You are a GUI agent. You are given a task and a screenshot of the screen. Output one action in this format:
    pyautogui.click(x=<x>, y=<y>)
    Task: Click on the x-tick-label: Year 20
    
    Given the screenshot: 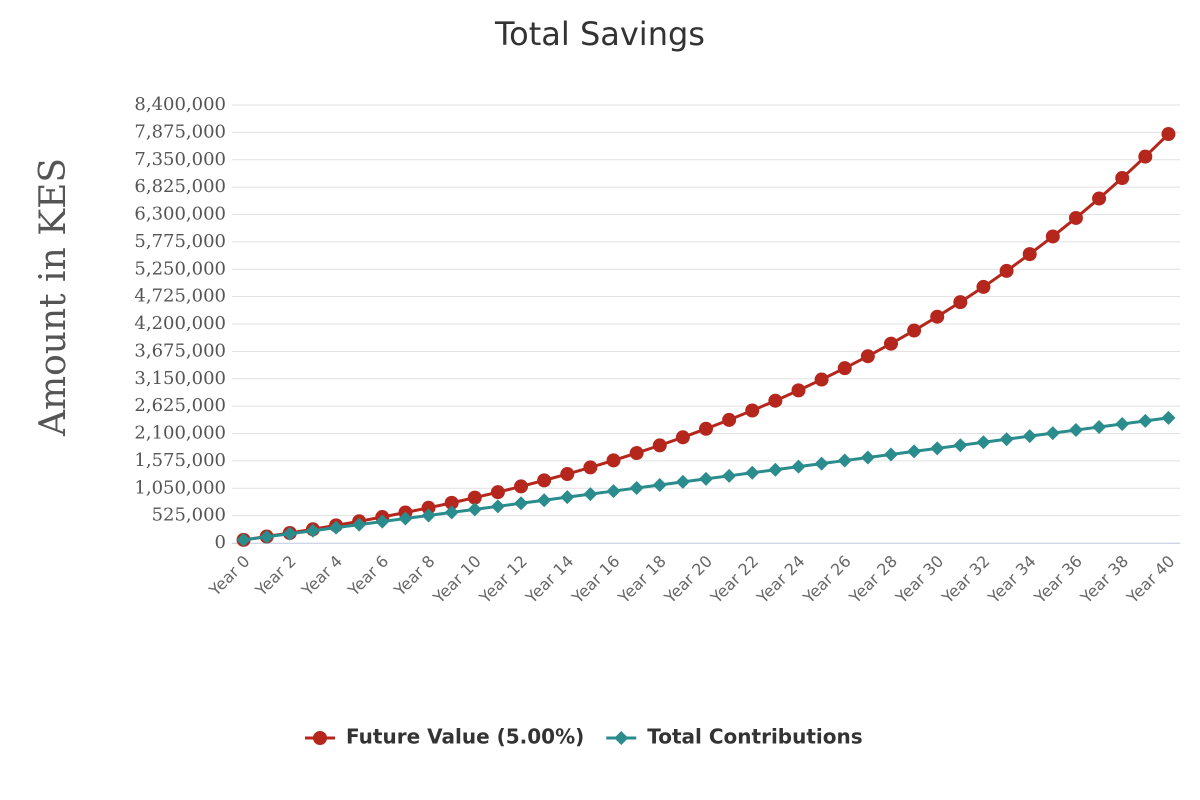 What is the action you would take?
    pyautogui.click(x=688, y=580)
    